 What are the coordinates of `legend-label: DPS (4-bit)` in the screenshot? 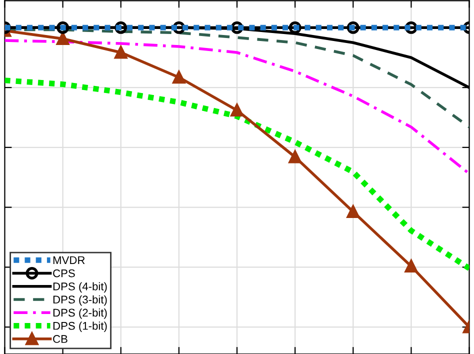 It's located at (80, 287).